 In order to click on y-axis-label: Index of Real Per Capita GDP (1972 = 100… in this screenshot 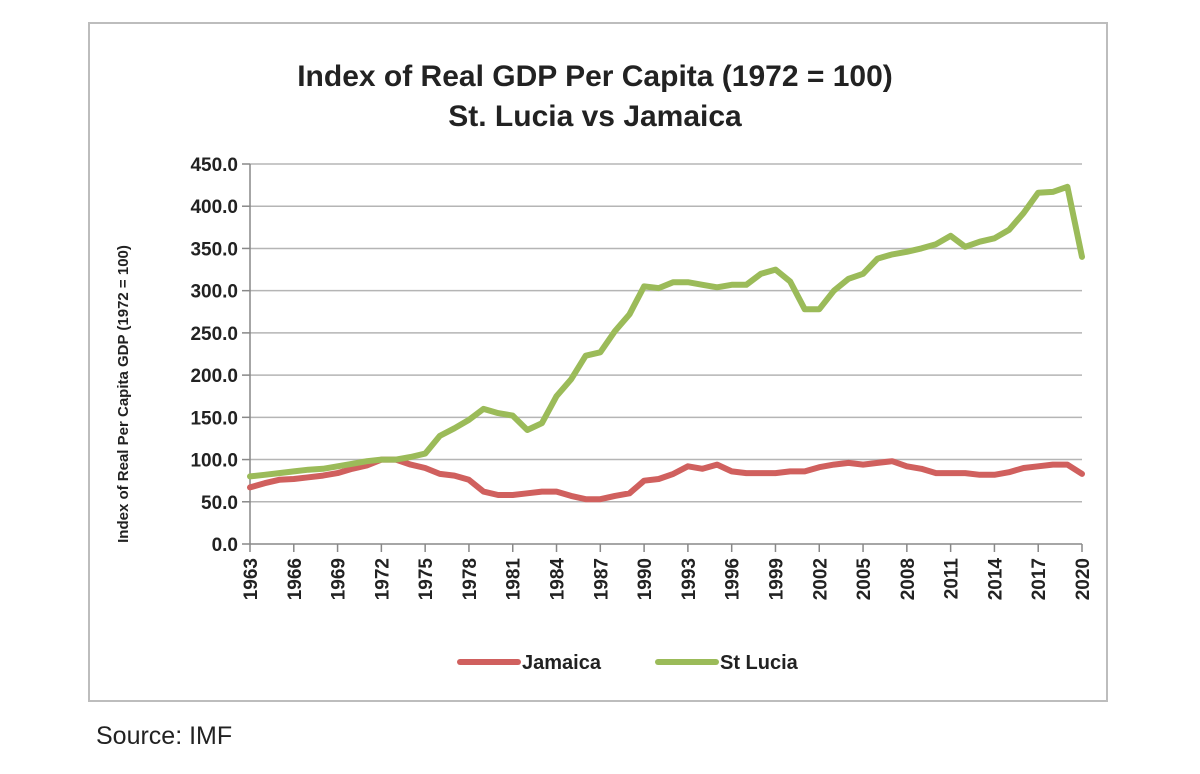, I will do `click(123, 394)`.